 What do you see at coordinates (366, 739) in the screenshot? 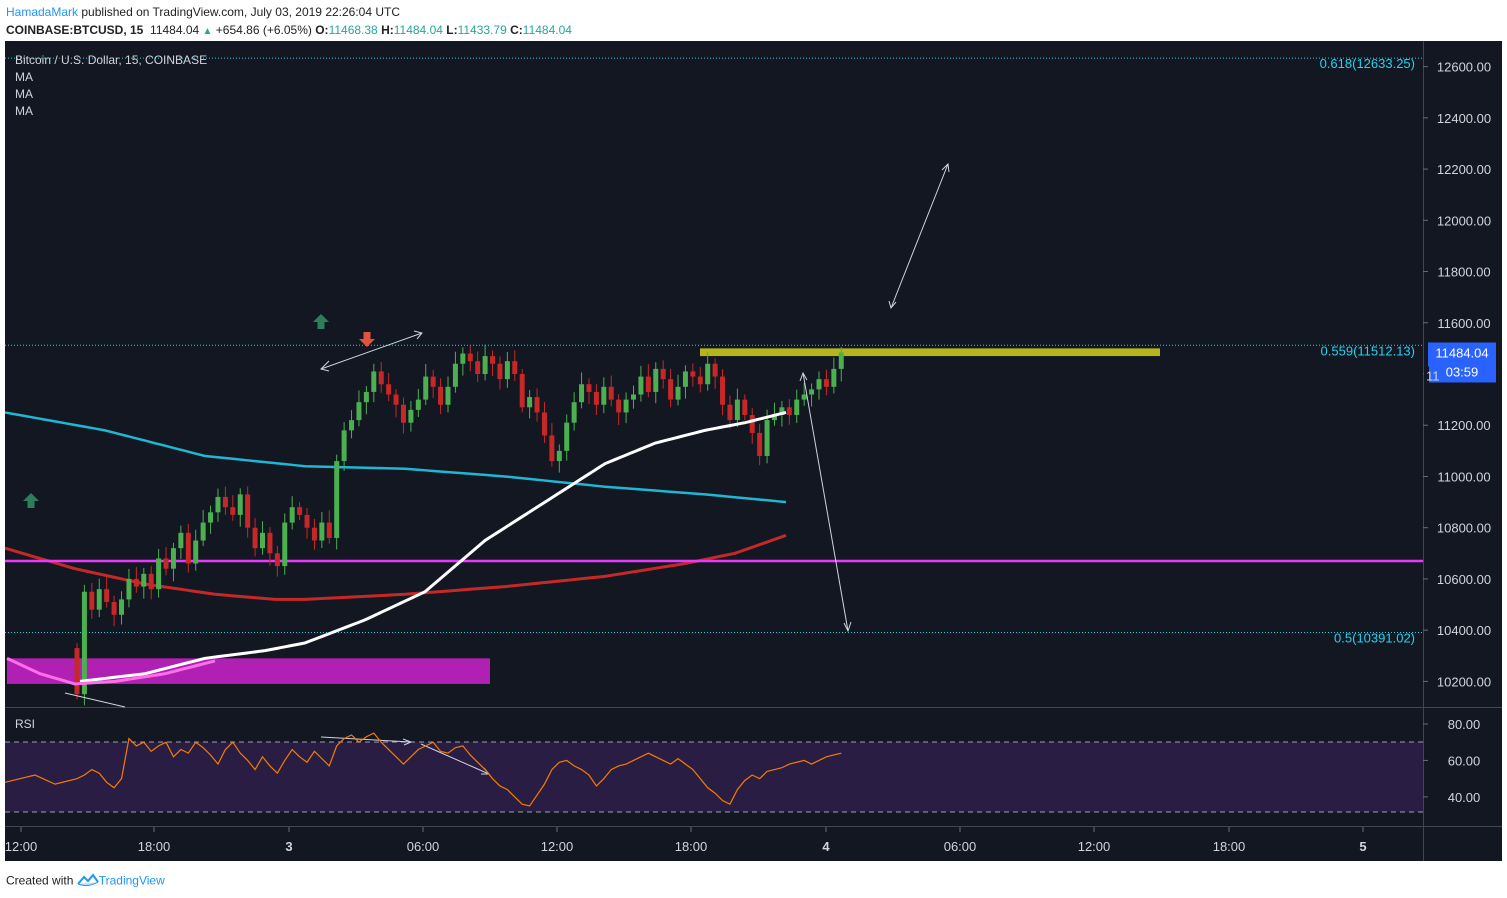
I see `rsi-divergence-line` at bounding box center [366, 739].